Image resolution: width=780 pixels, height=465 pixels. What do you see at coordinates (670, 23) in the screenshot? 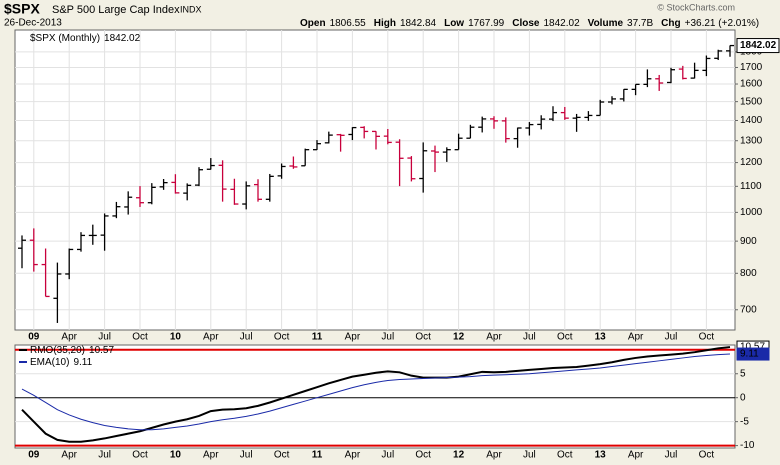
I see `quote-label: Chg` at bounding box center [670, 23].